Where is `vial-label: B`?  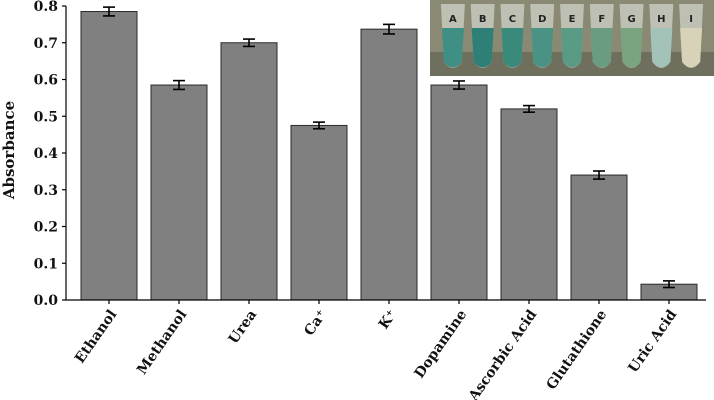 vial-label: B is located at coordinates (483, 19).